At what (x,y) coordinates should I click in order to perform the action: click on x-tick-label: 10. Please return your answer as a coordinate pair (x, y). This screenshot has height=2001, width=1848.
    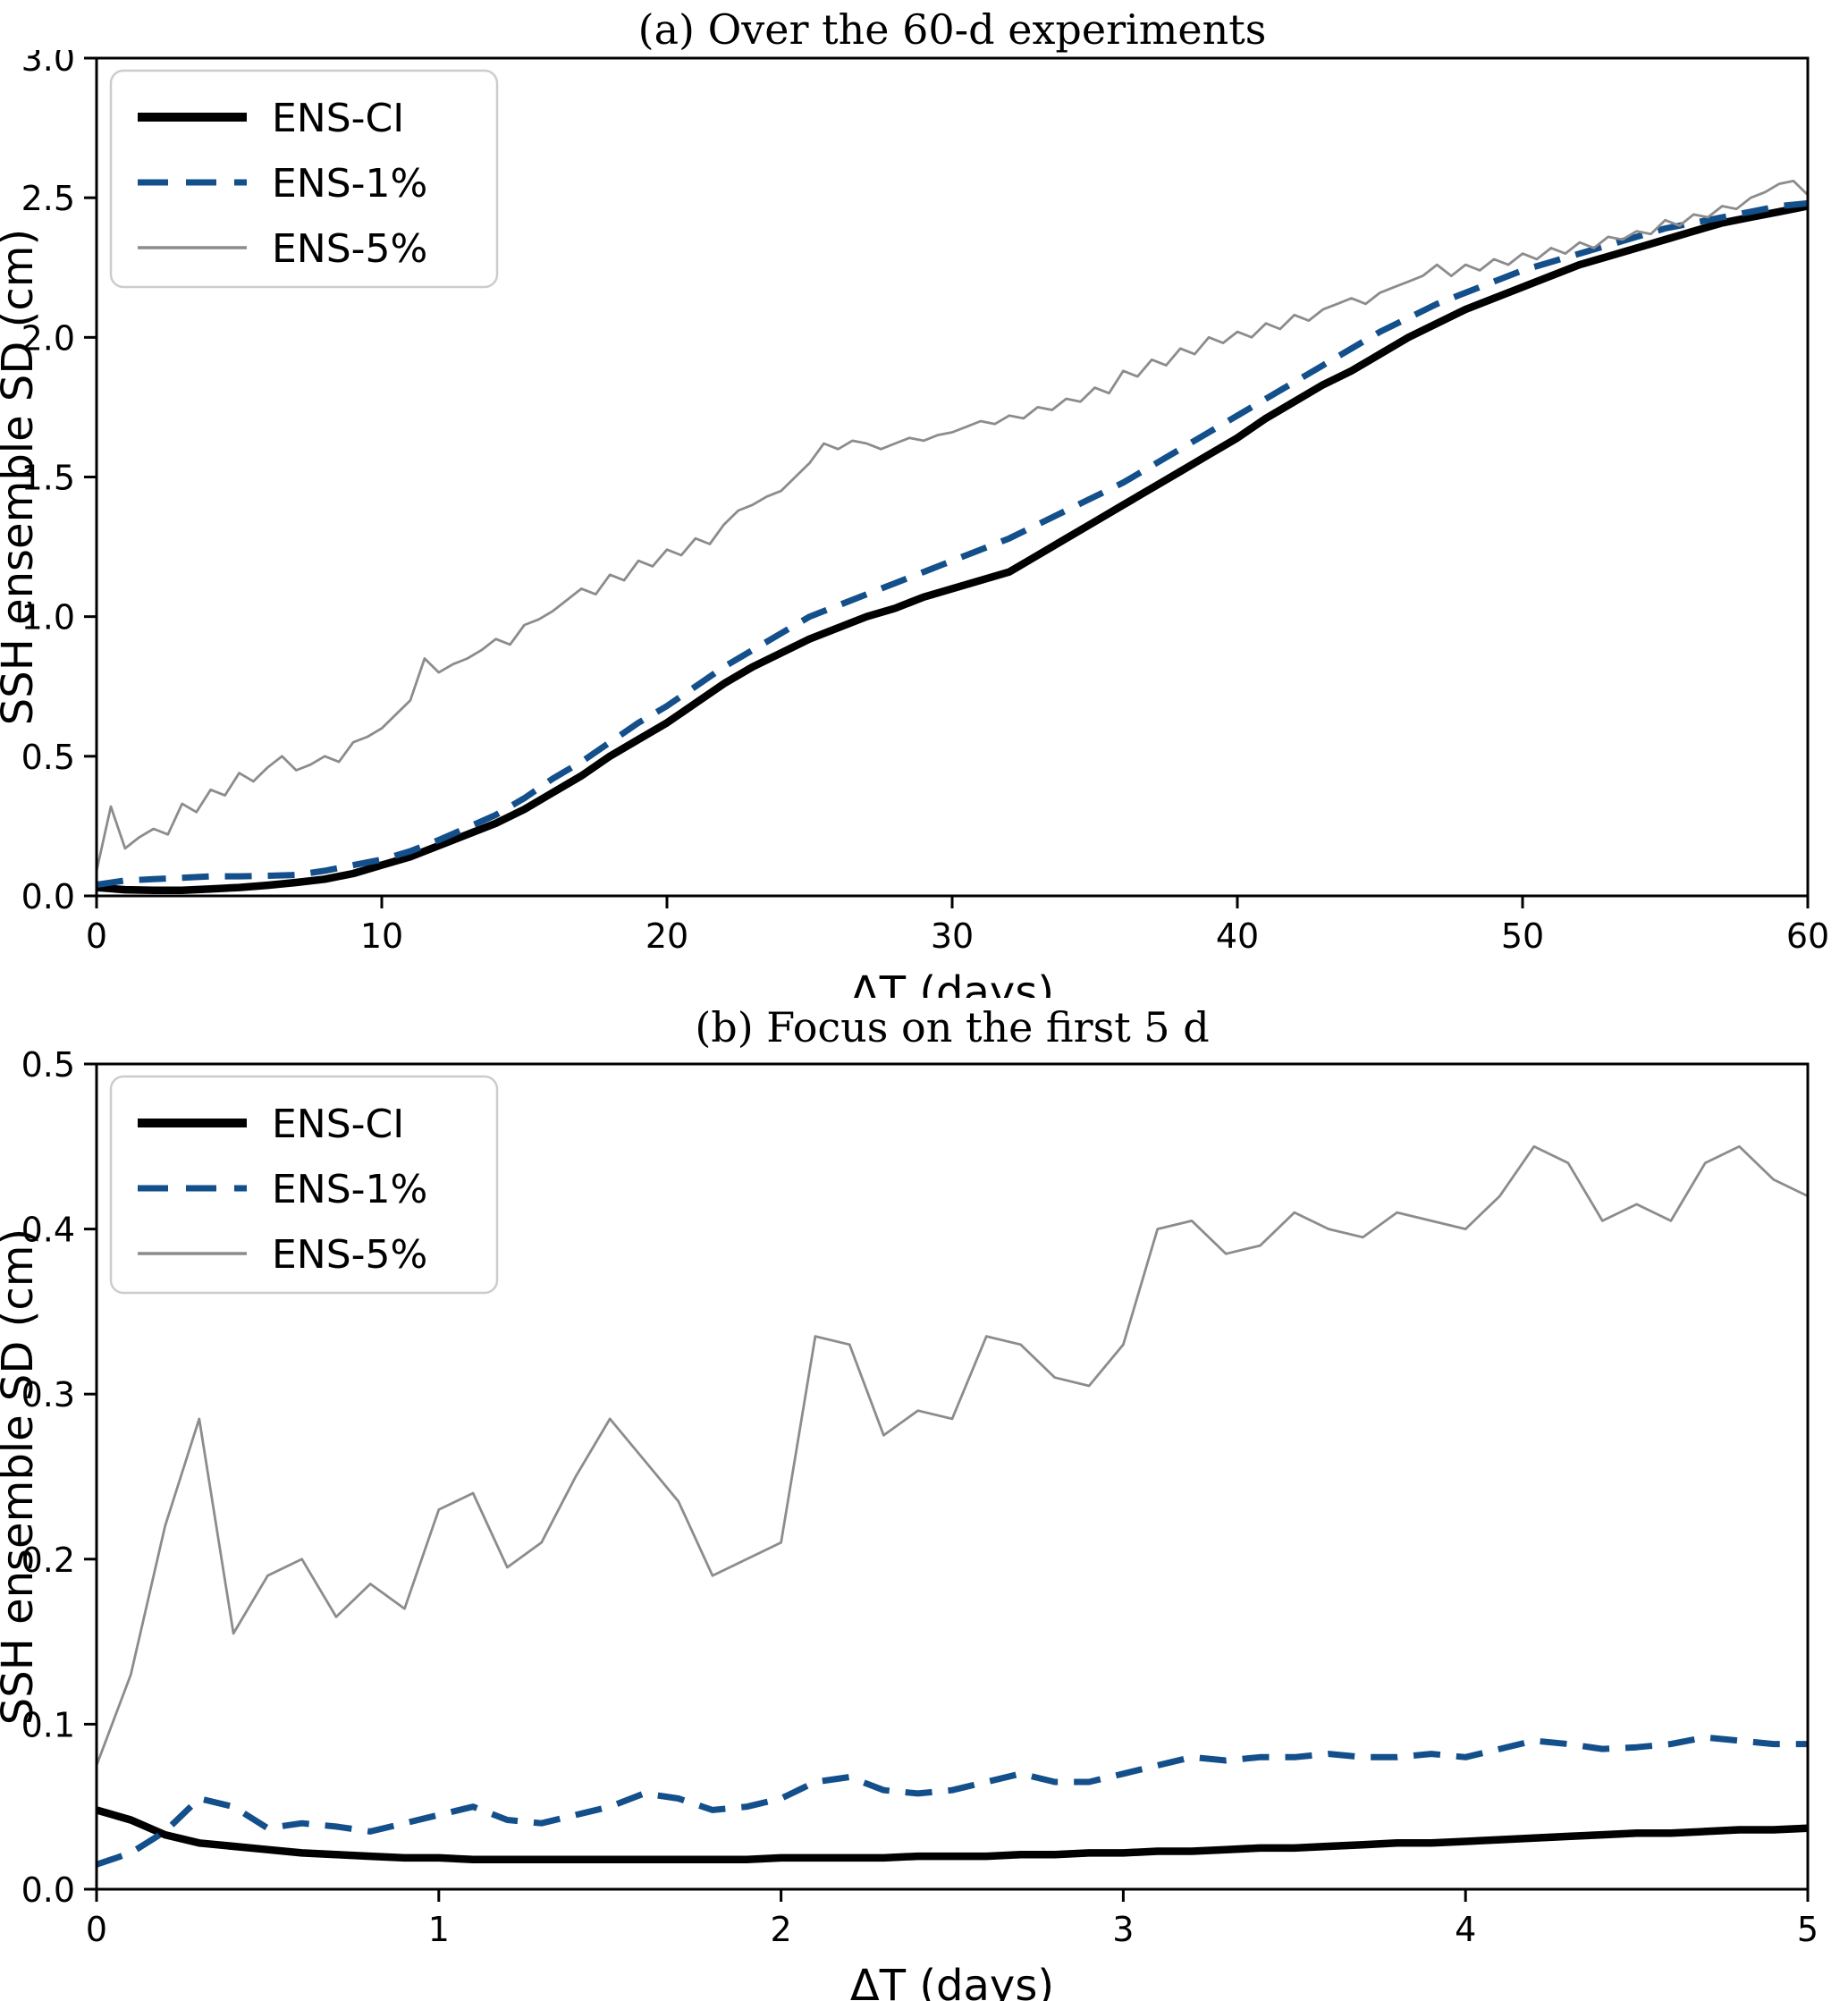
    Looking at the image, I should click on (381, 936).